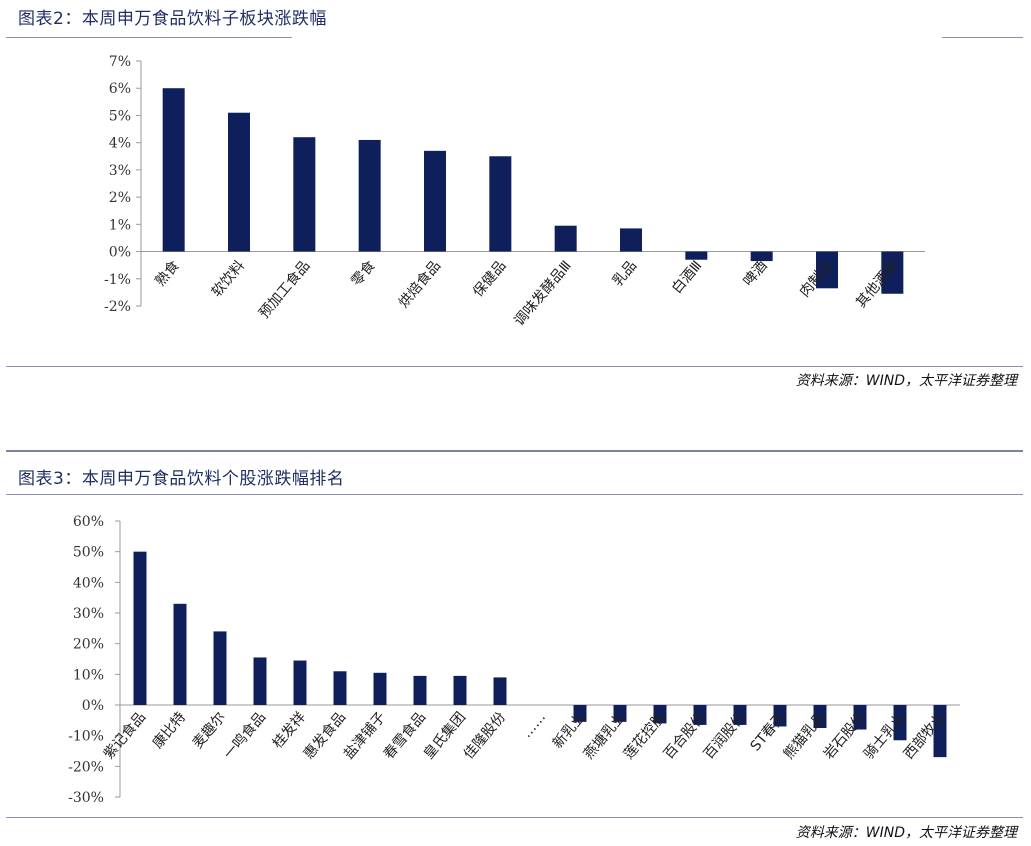  What do you see at coordinates (605, 735) in the screenshot?
I see `category-label: 燕塘乳业` at bounding box center [605, 735].